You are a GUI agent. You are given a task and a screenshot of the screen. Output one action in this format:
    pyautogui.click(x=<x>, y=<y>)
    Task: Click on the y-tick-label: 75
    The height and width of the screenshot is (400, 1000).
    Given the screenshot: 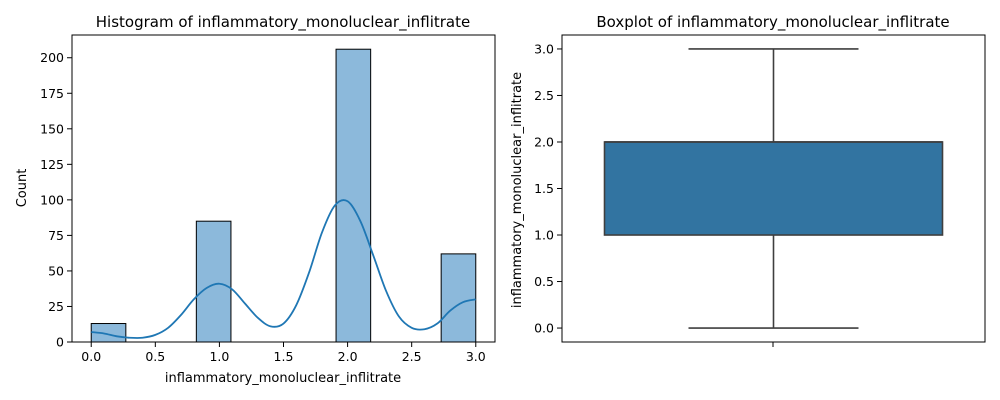 What is the action you would take?
    pyautogui.click(x=56, y=235)
    